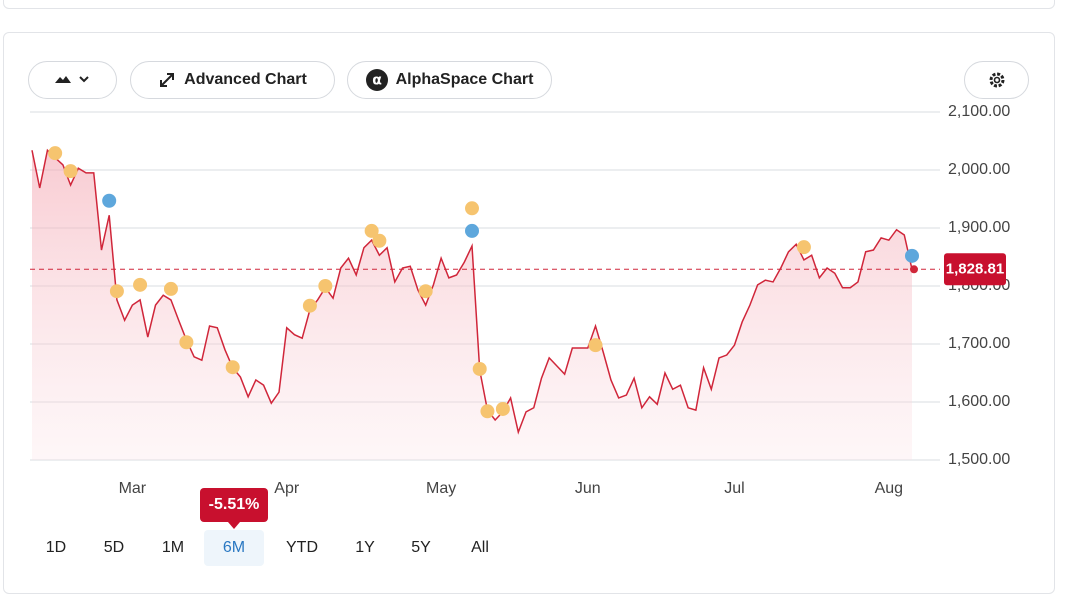 Image resolution: width=1085 pixels, height=594 pixels. What do you see at coordinates (979, 111) in the screenshot?
I see `y-tick-label: 2,100.00` at bounding box center [979, 111].